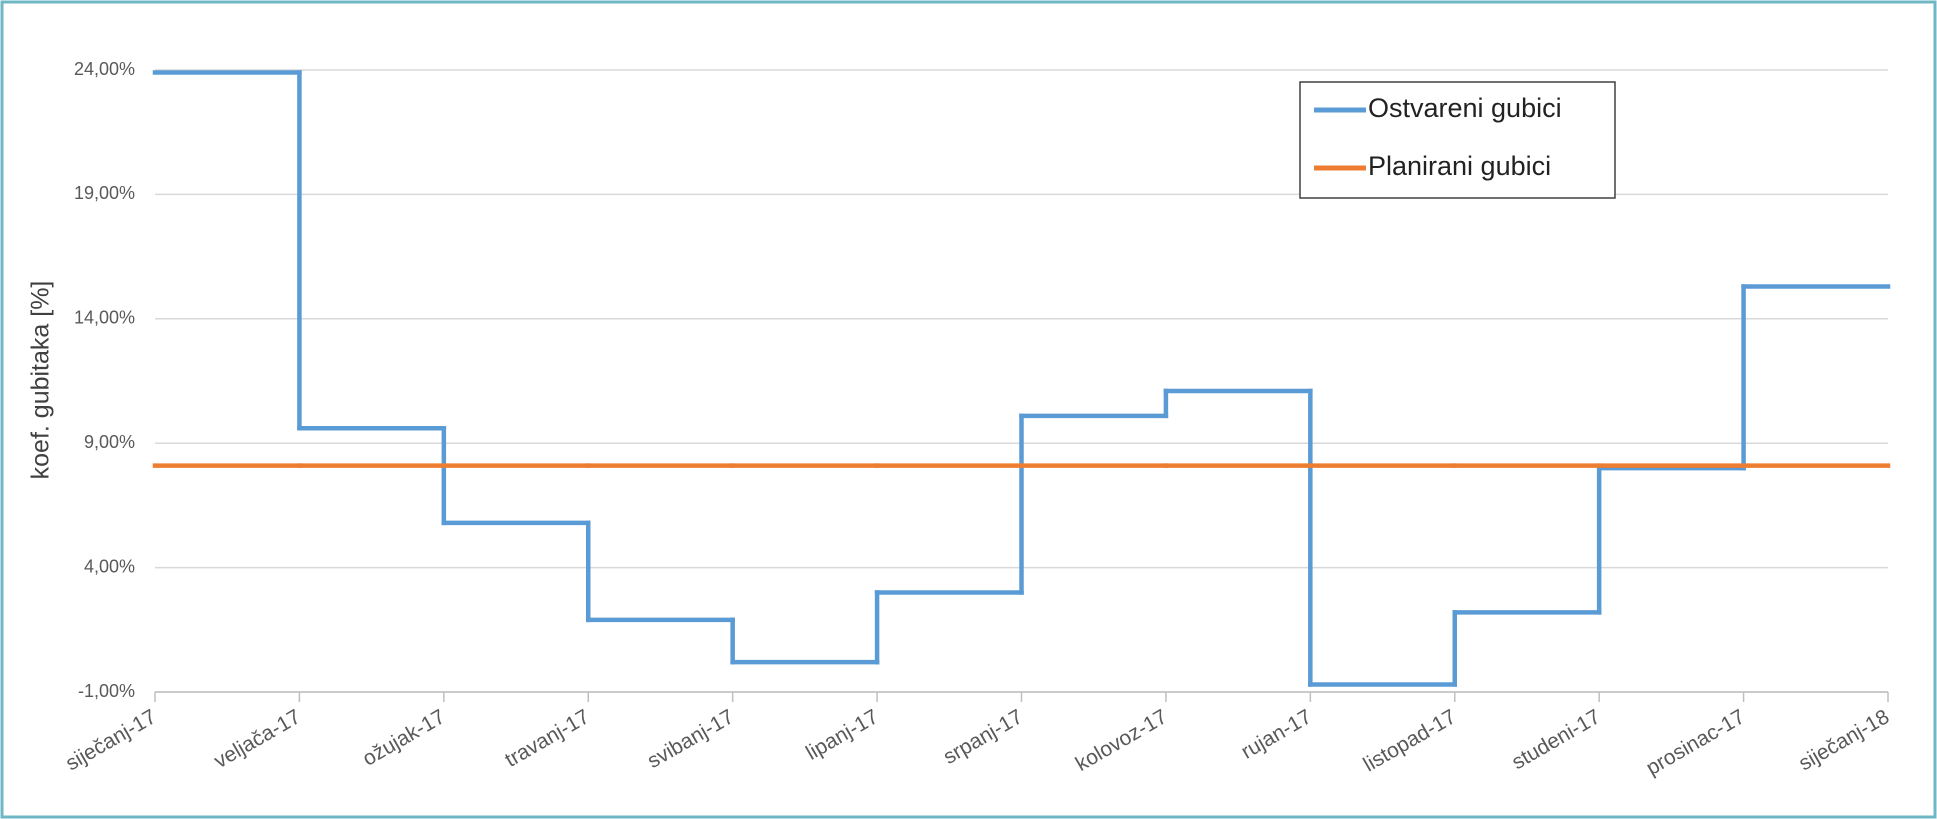 The height and width of the screenshot is (819, 1937). I want to click on legend-label: Ostvareni gubici, so click(1465, 108).